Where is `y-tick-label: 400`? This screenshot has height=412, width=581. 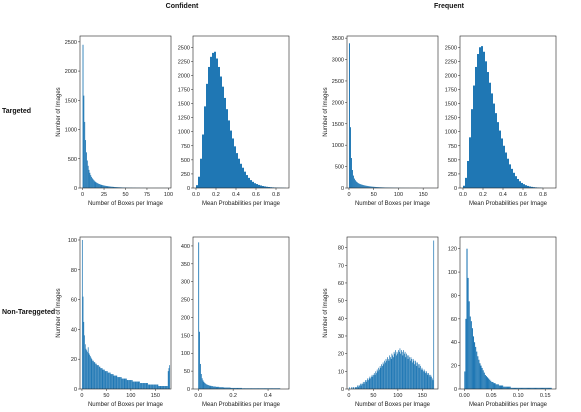
y-tick-label: 400 is located at coordinates (185, 247).